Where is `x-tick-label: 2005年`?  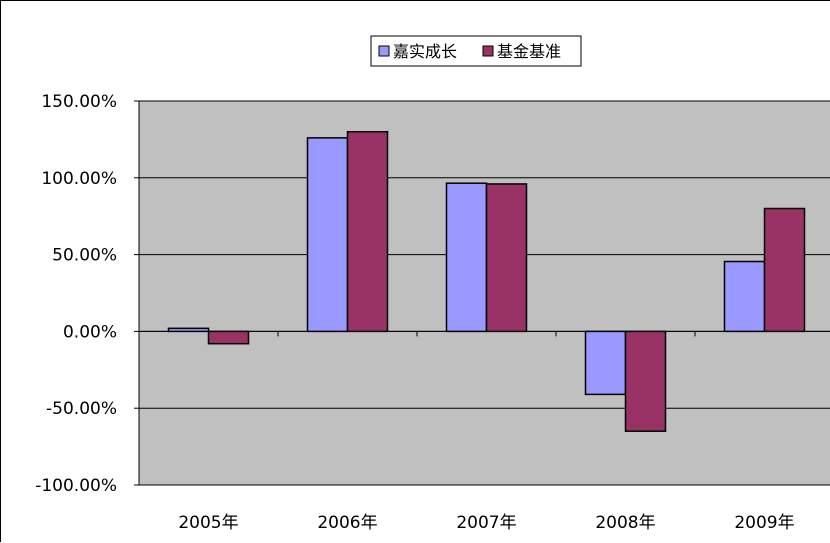 x-tick-label: 2005年 is located at coordinates (208, 523).